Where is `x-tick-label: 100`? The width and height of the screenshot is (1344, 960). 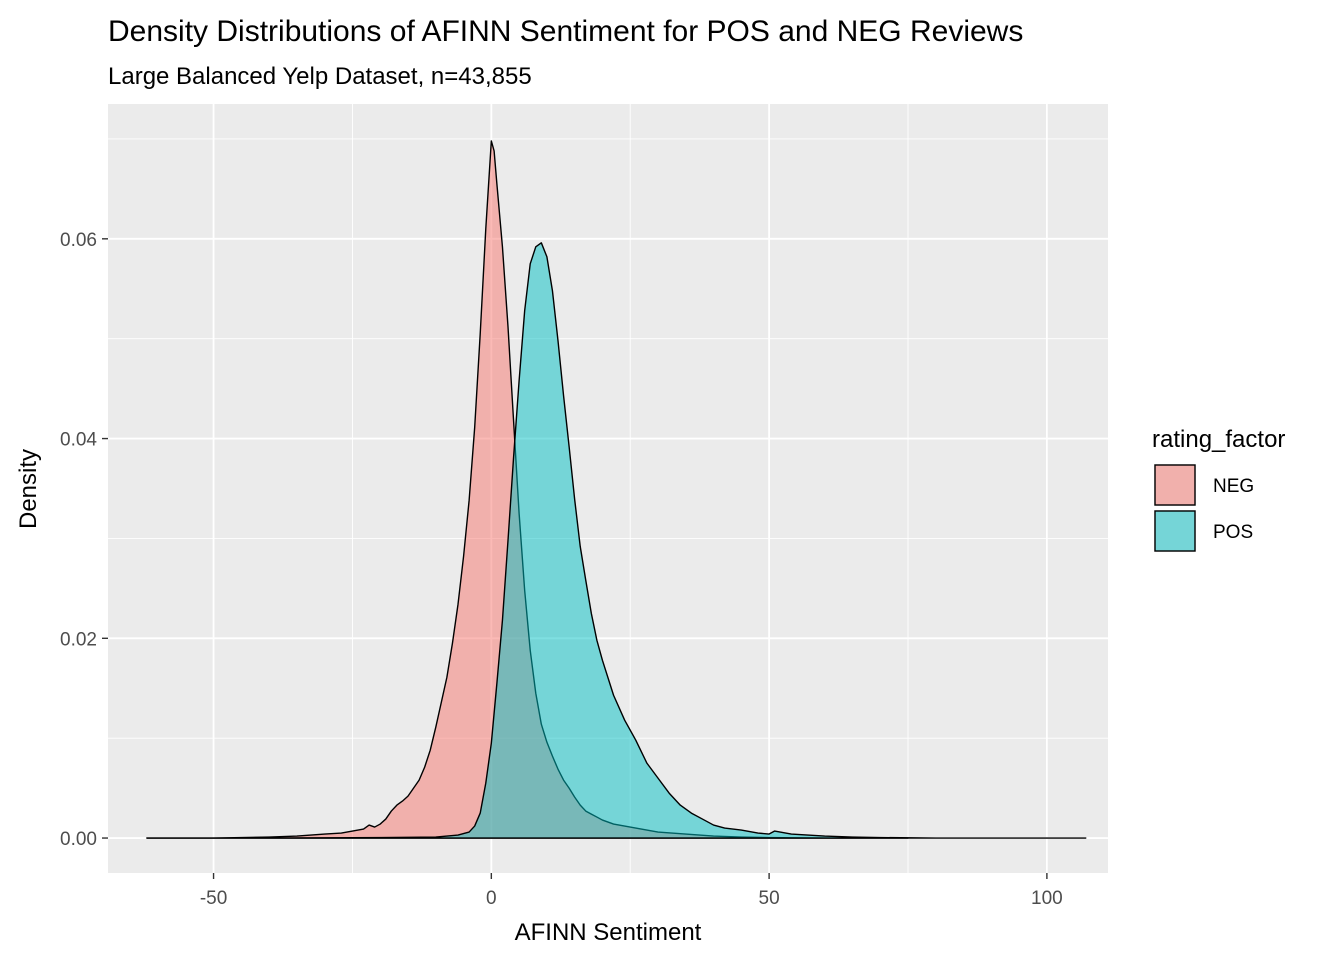
x-tick-label: 100 is located at coordinates (1047, 898).